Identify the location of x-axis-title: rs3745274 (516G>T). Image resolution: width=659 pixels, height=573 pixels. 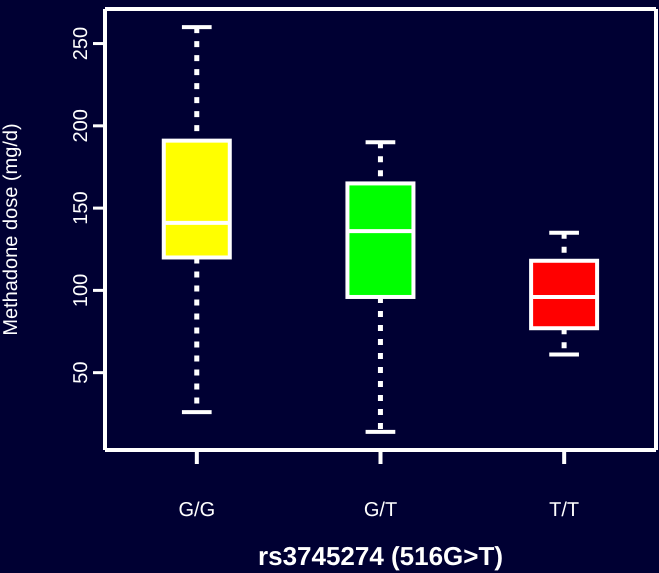
(381, 556).